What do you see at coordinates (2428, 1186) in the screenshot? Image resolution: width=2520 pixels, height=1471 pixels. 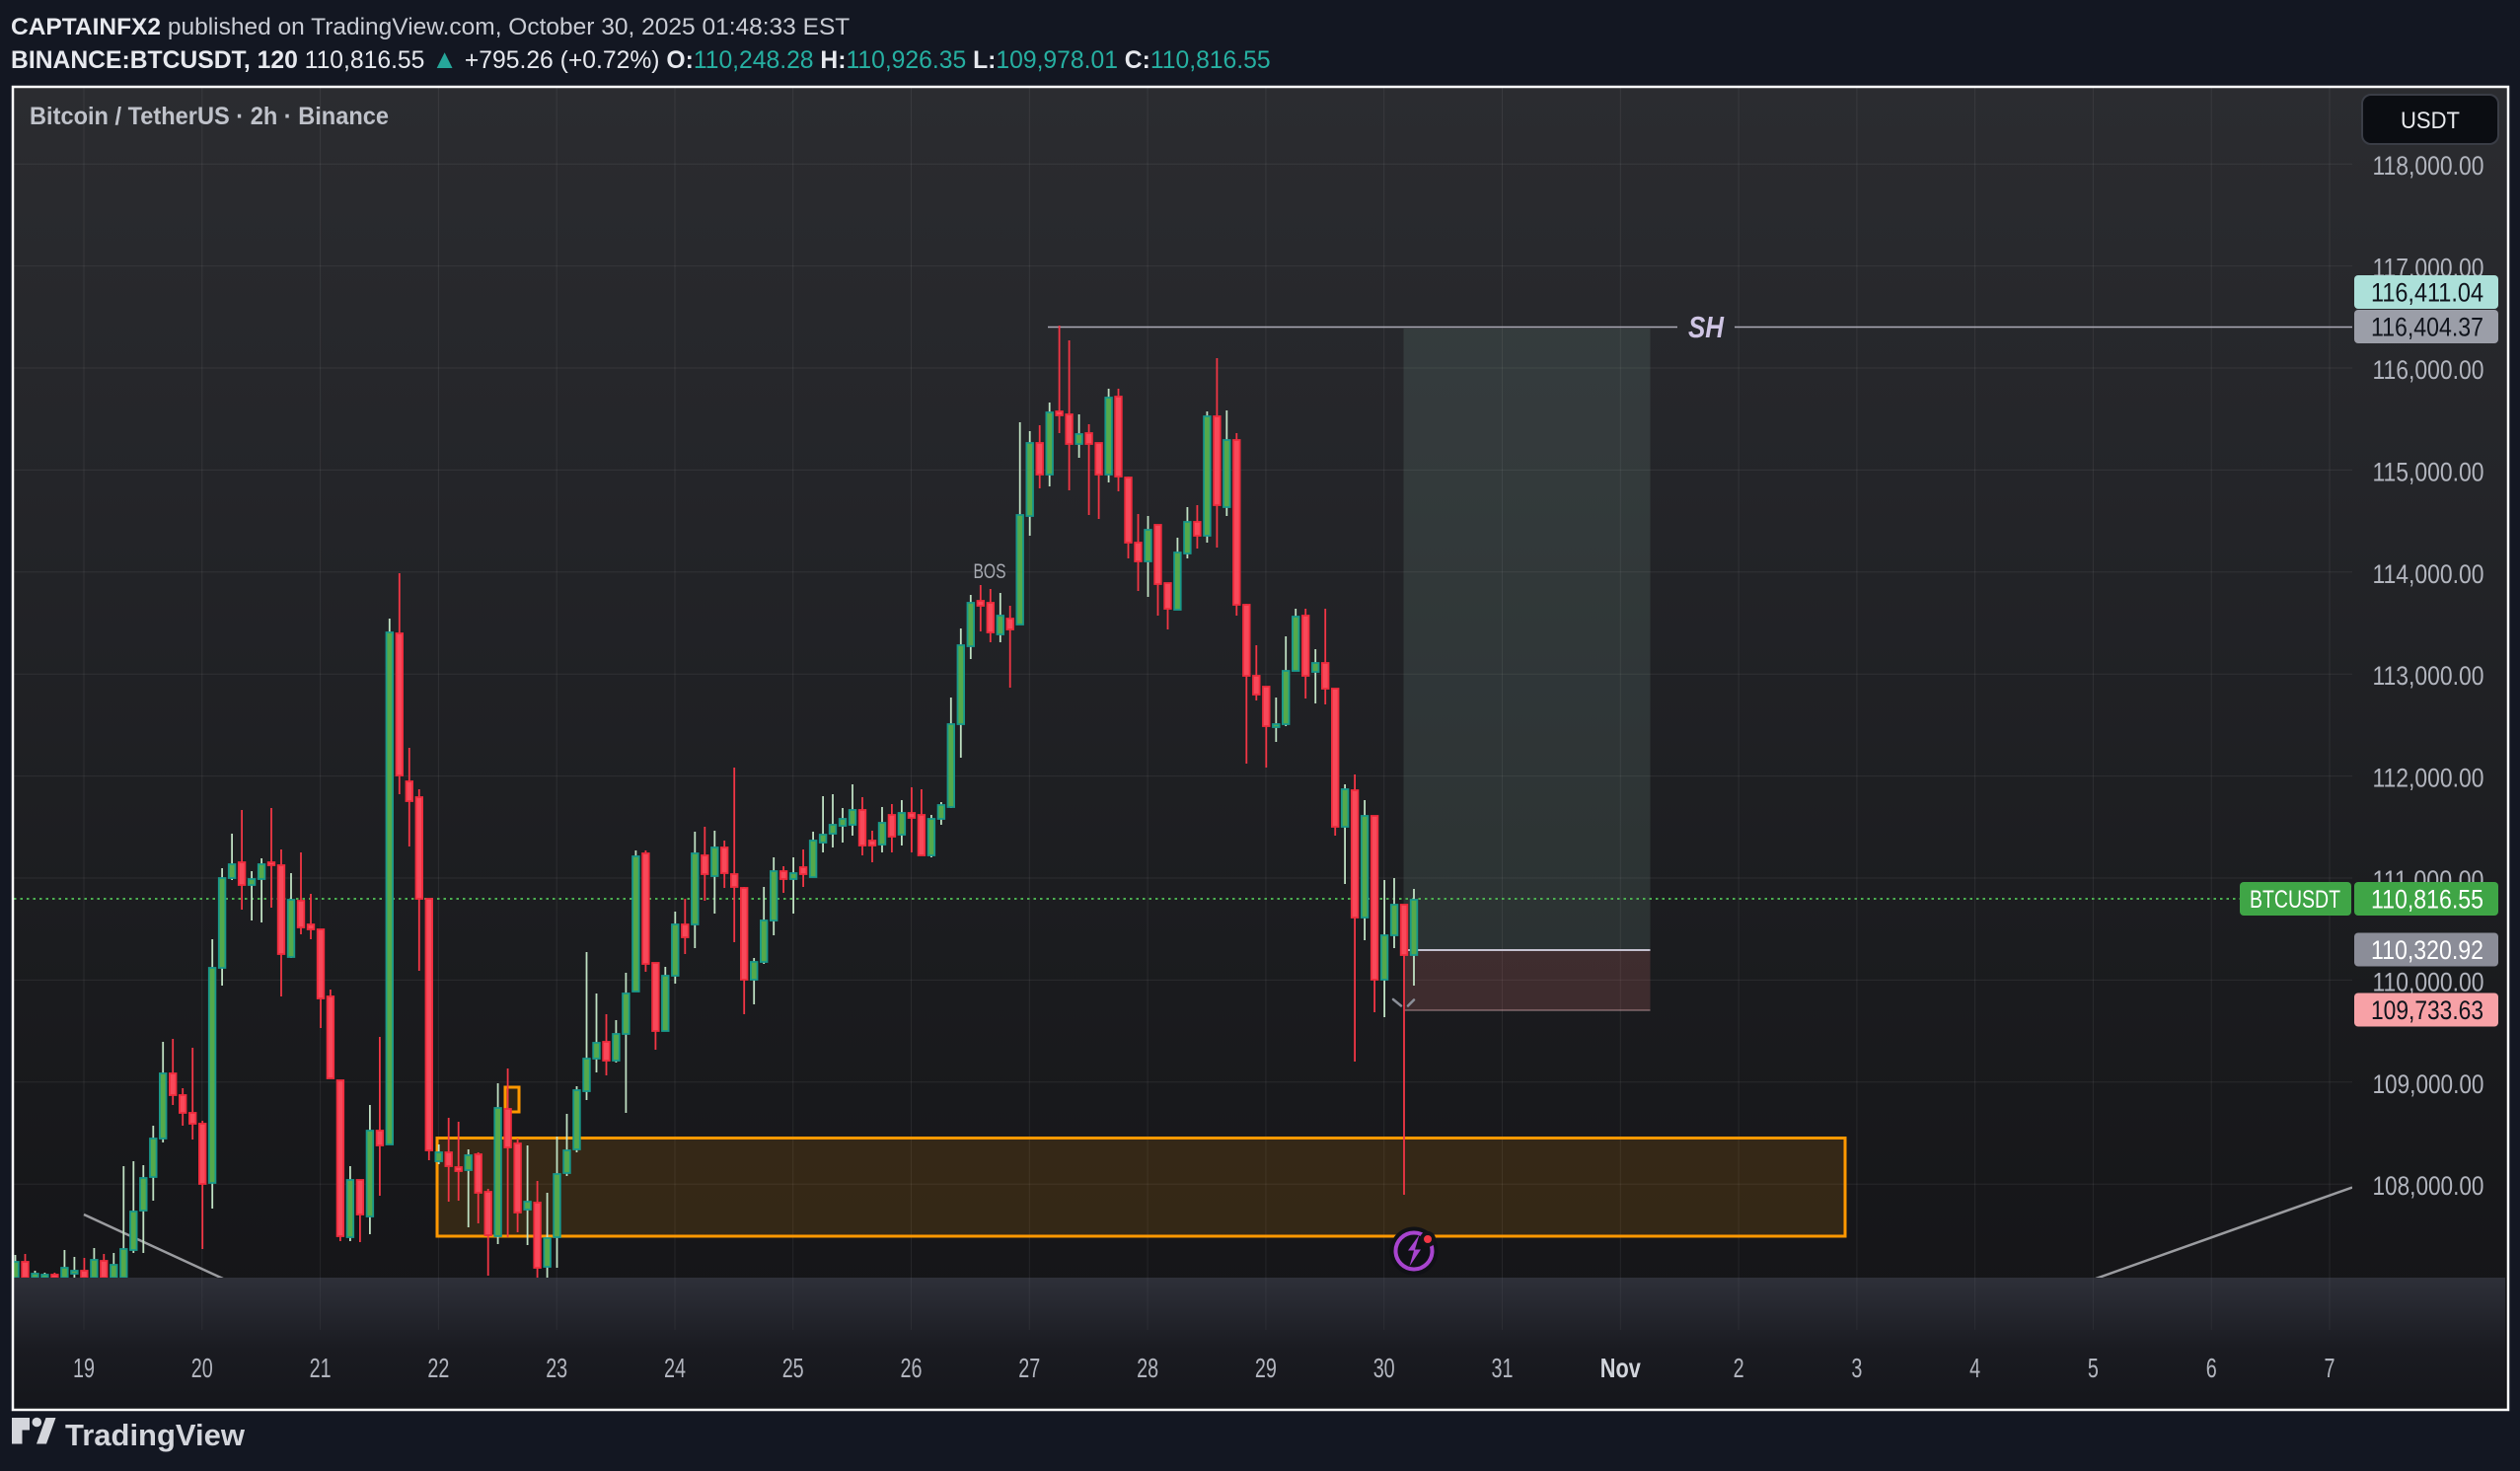 I see `svg-text: 108,000.00` at bounding box center [2428, 1186].